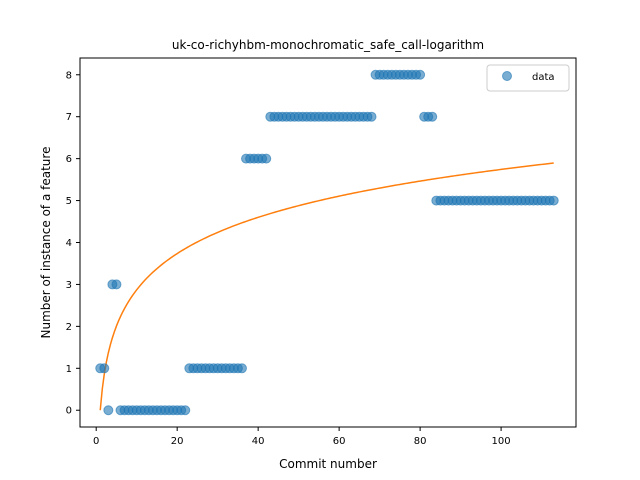 The height and width of the screenshot is (480, 640). What do you see at coordinates (258, 441) in the screenshot?
I see `x-tick-label: 40` at bounding box center [258, 441].